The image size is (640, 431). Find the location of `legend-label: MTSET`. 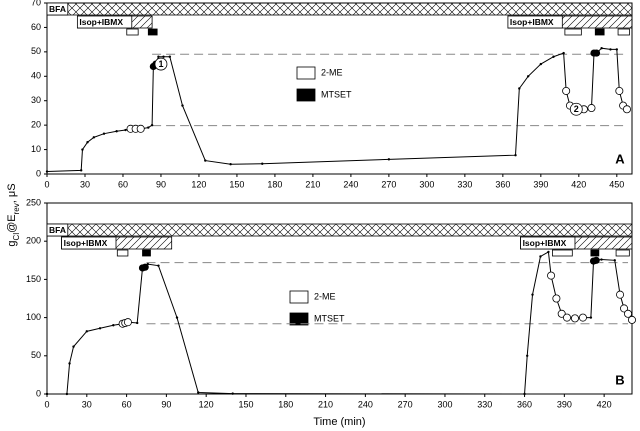

legend-label: MTSET is located at coordinates (329, 318).